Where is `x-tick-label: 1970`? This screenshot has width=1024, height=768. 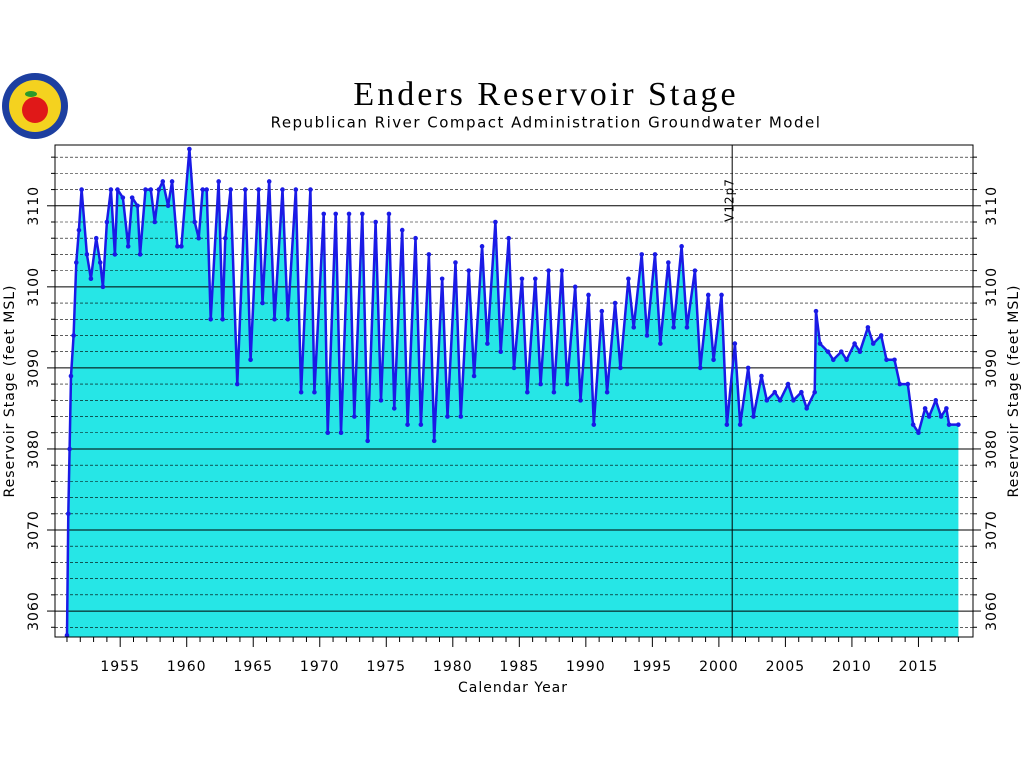
x-tick-label: 1970 is located at coordinates (320, 667).